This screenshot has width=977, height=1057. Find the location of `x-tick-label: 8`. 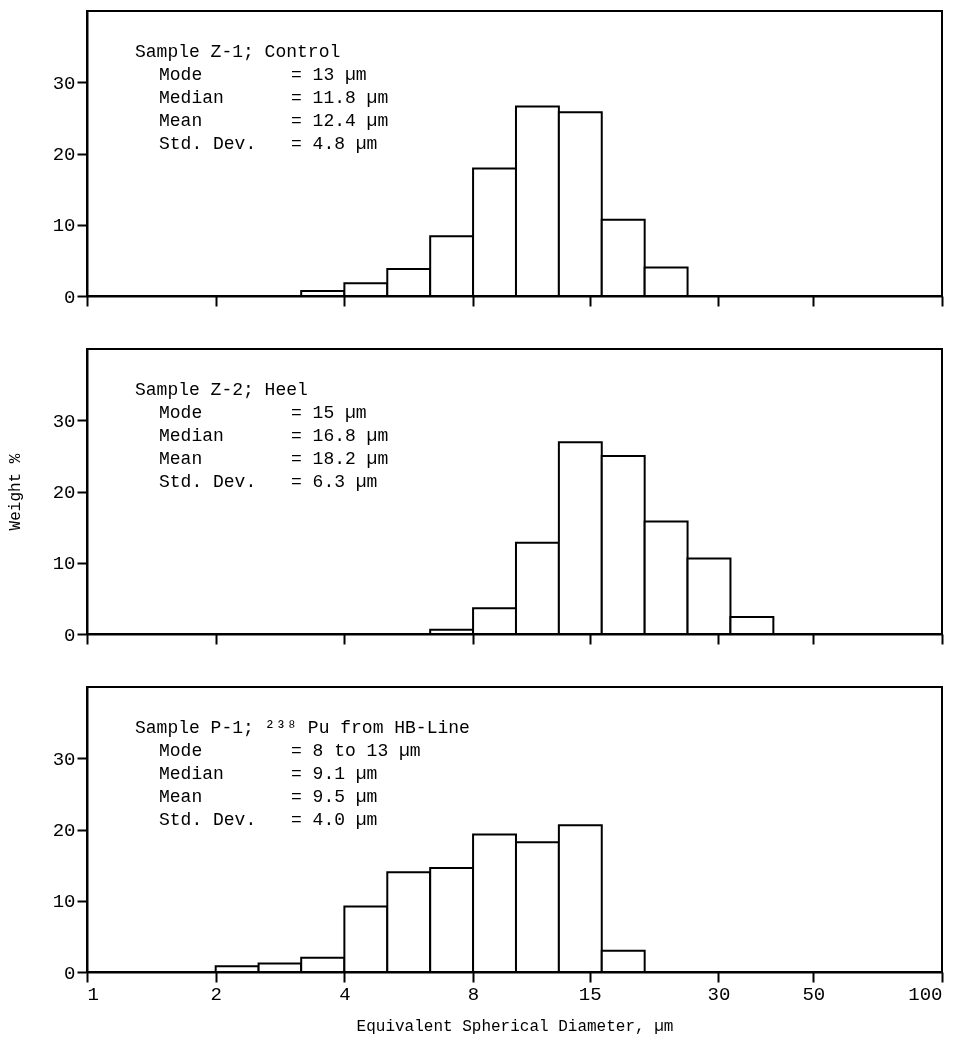

x-tick-label: 8 is located at coordinates (473, 994).